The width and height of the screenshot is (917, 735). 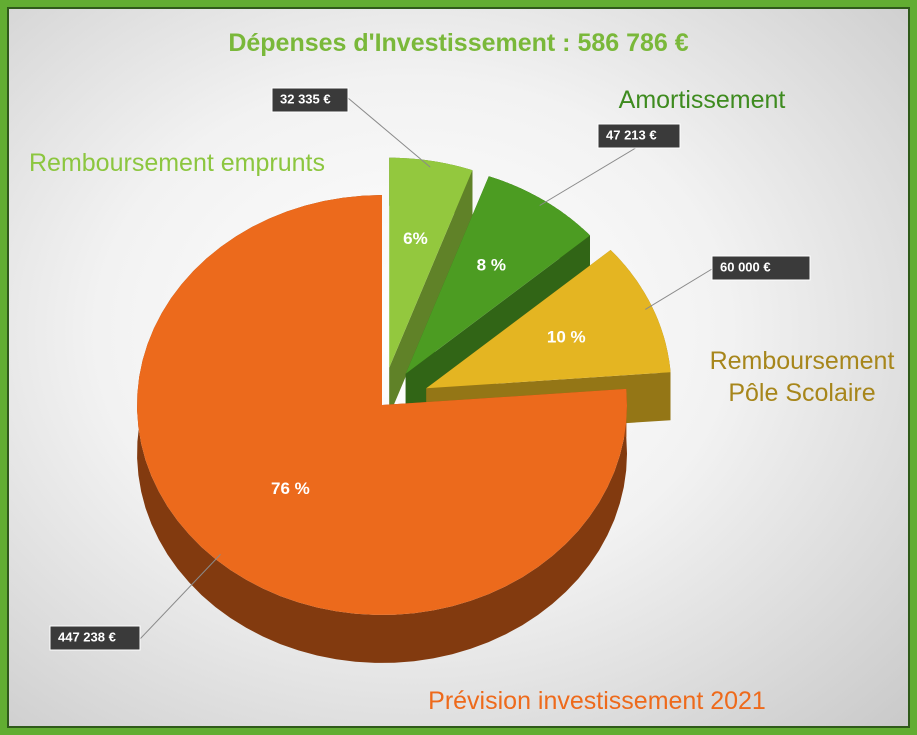 I want to click on category-label: Remboursement emprunts, so click(x=177, y=163).